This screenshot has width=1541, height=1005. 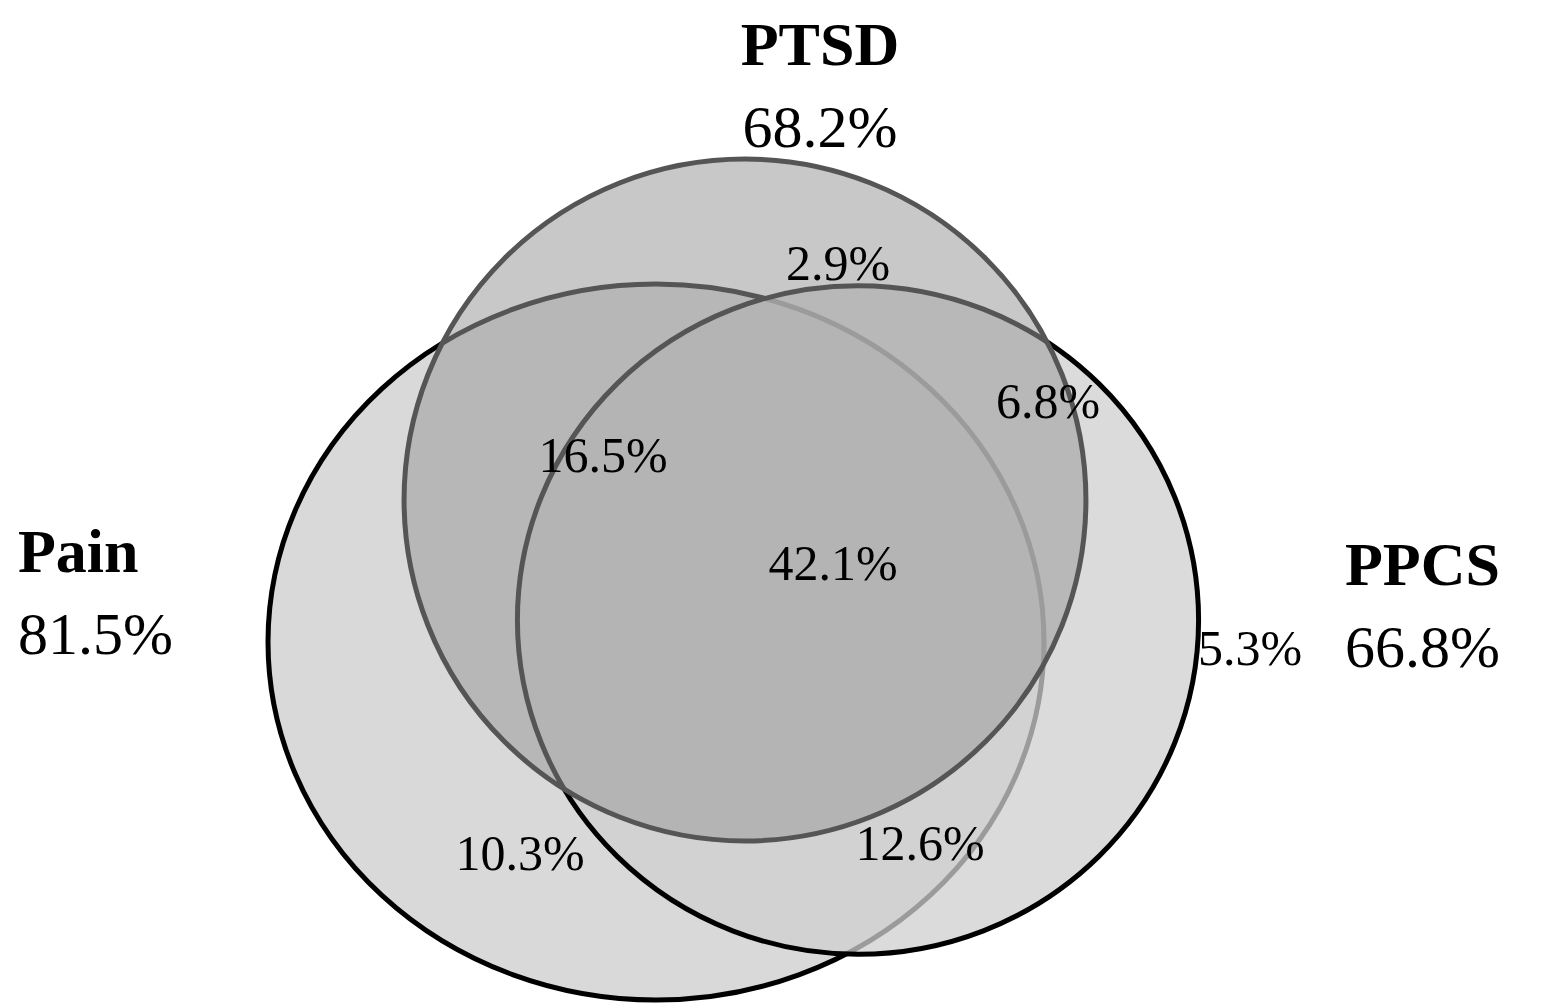 What do you see at coordinates (920, 843) in the screenshot?
I see `text: 12.6%` at bounding box center [920, 843].